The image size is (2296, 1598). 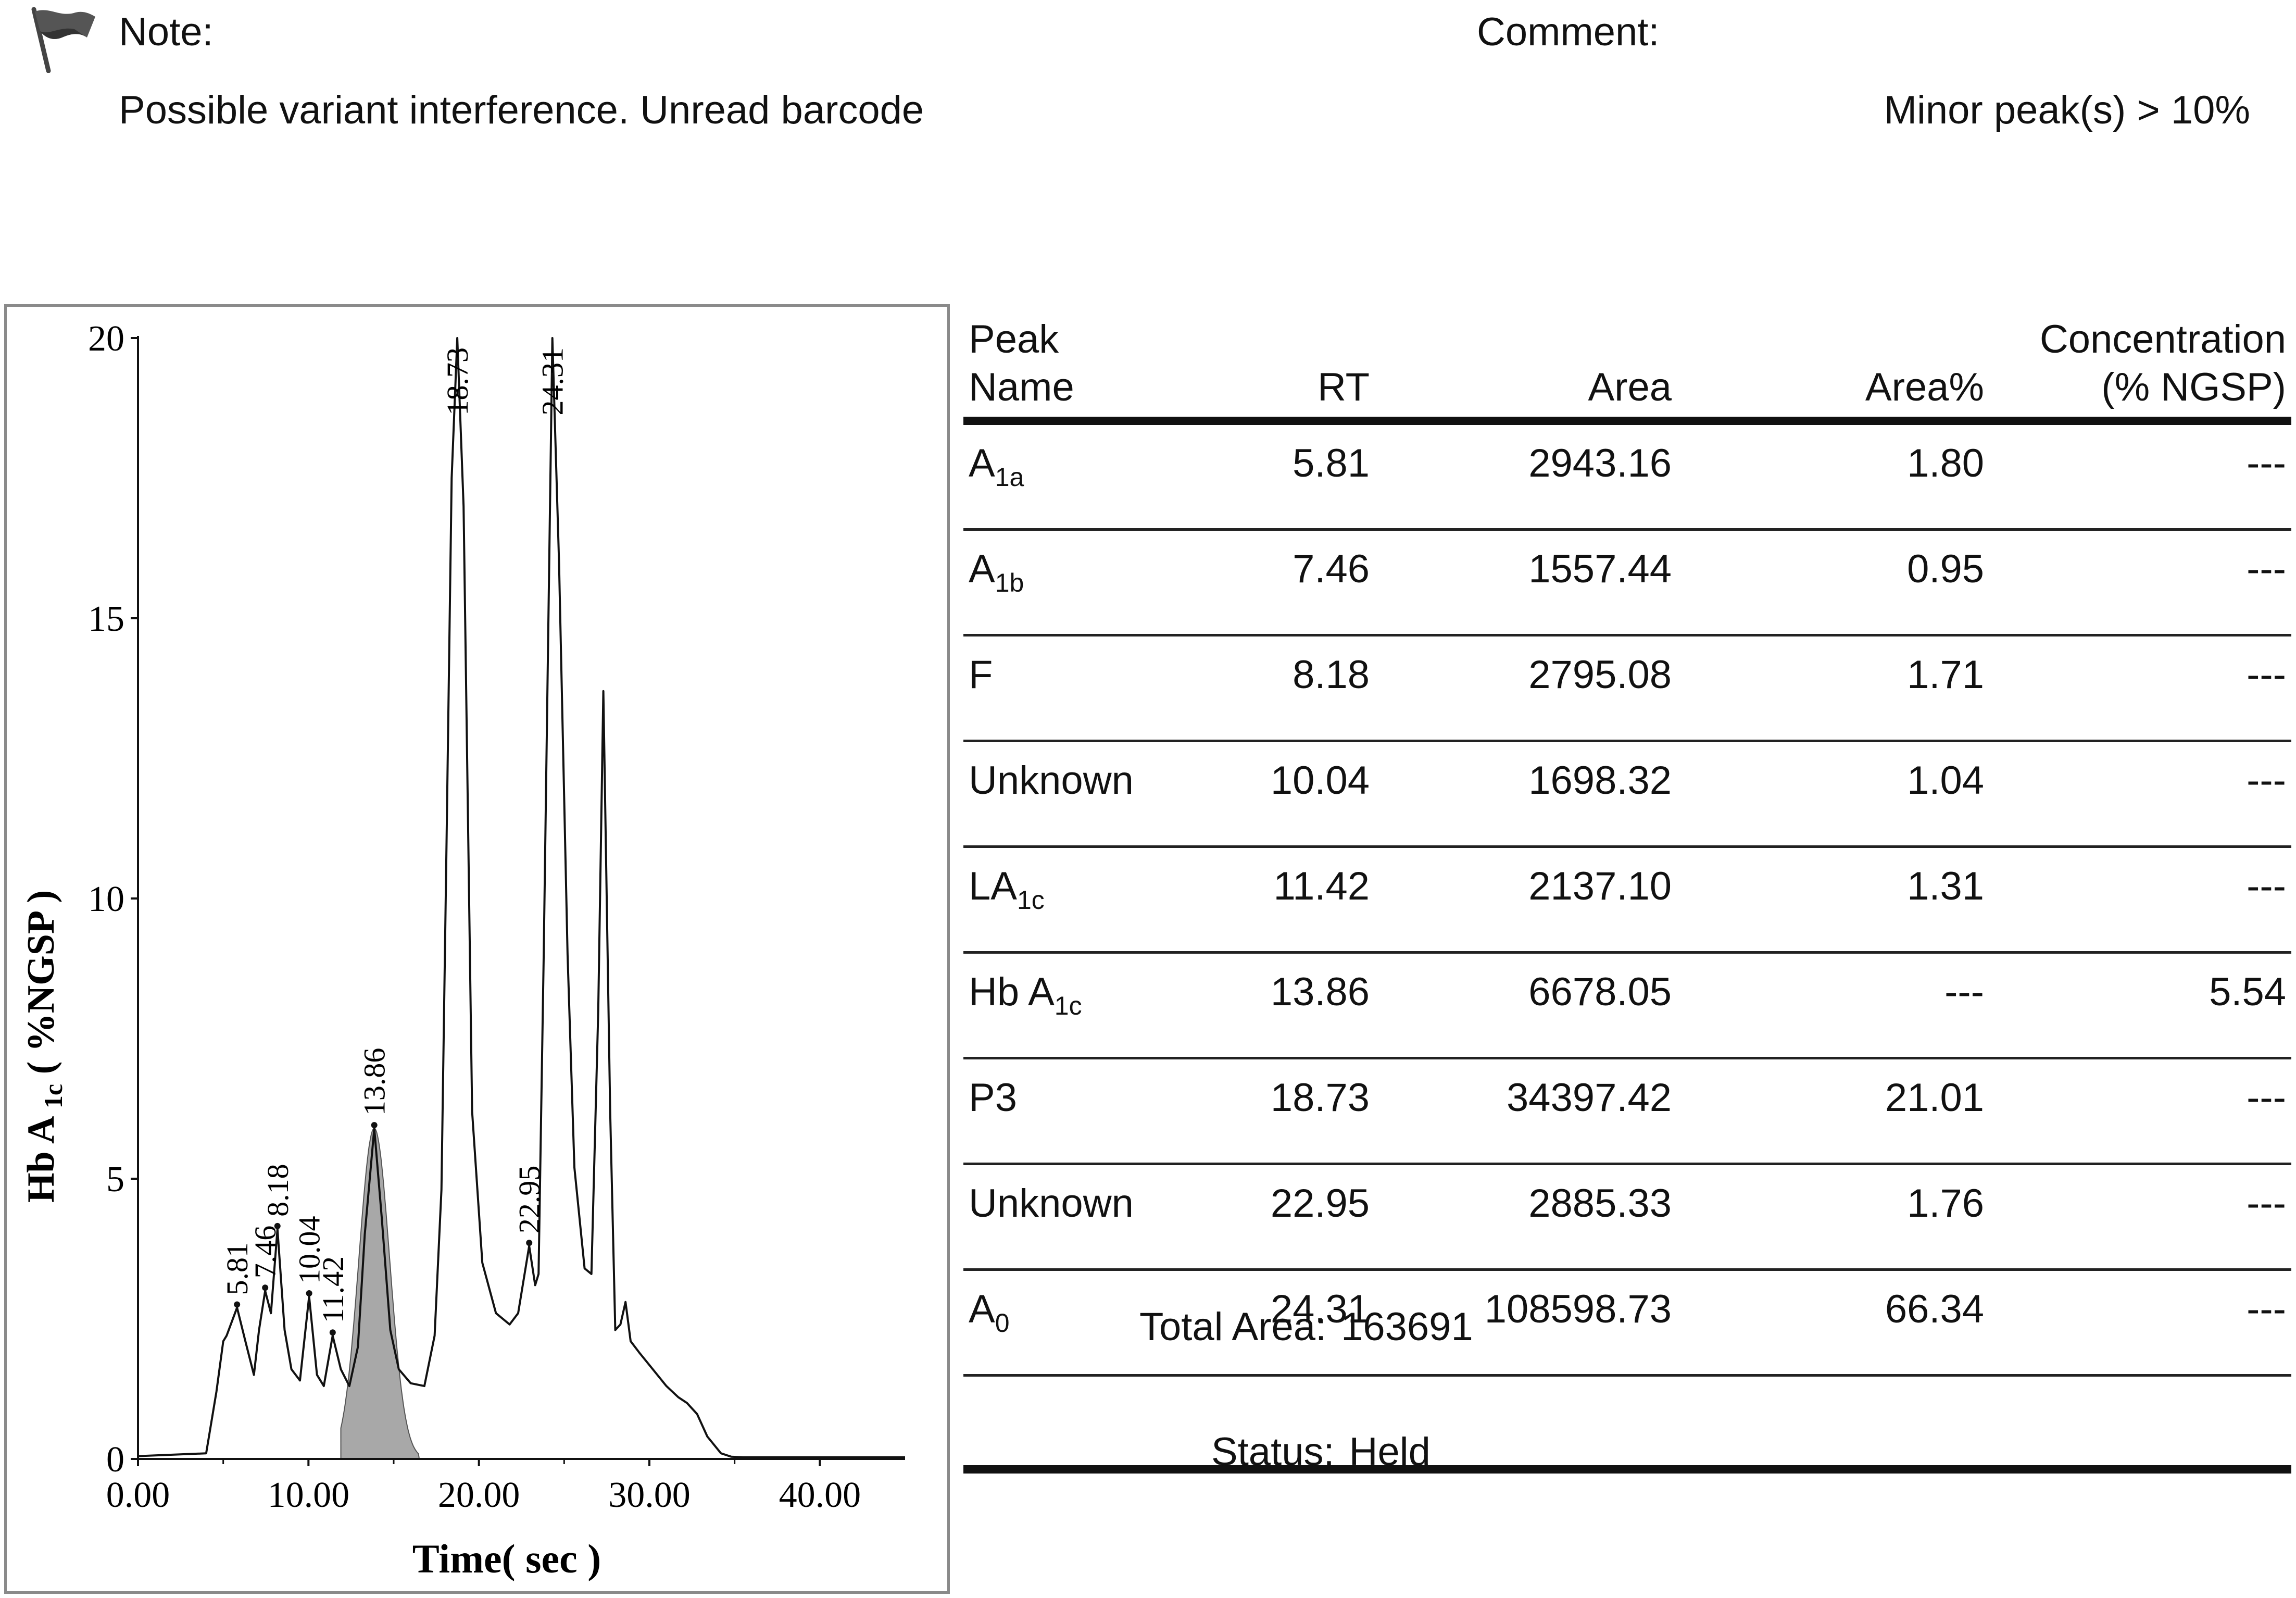 What do you see at coordinates (106, 899) in the screenshot?
I see `y-tick-label: 10` at bounding box center [106, 899].